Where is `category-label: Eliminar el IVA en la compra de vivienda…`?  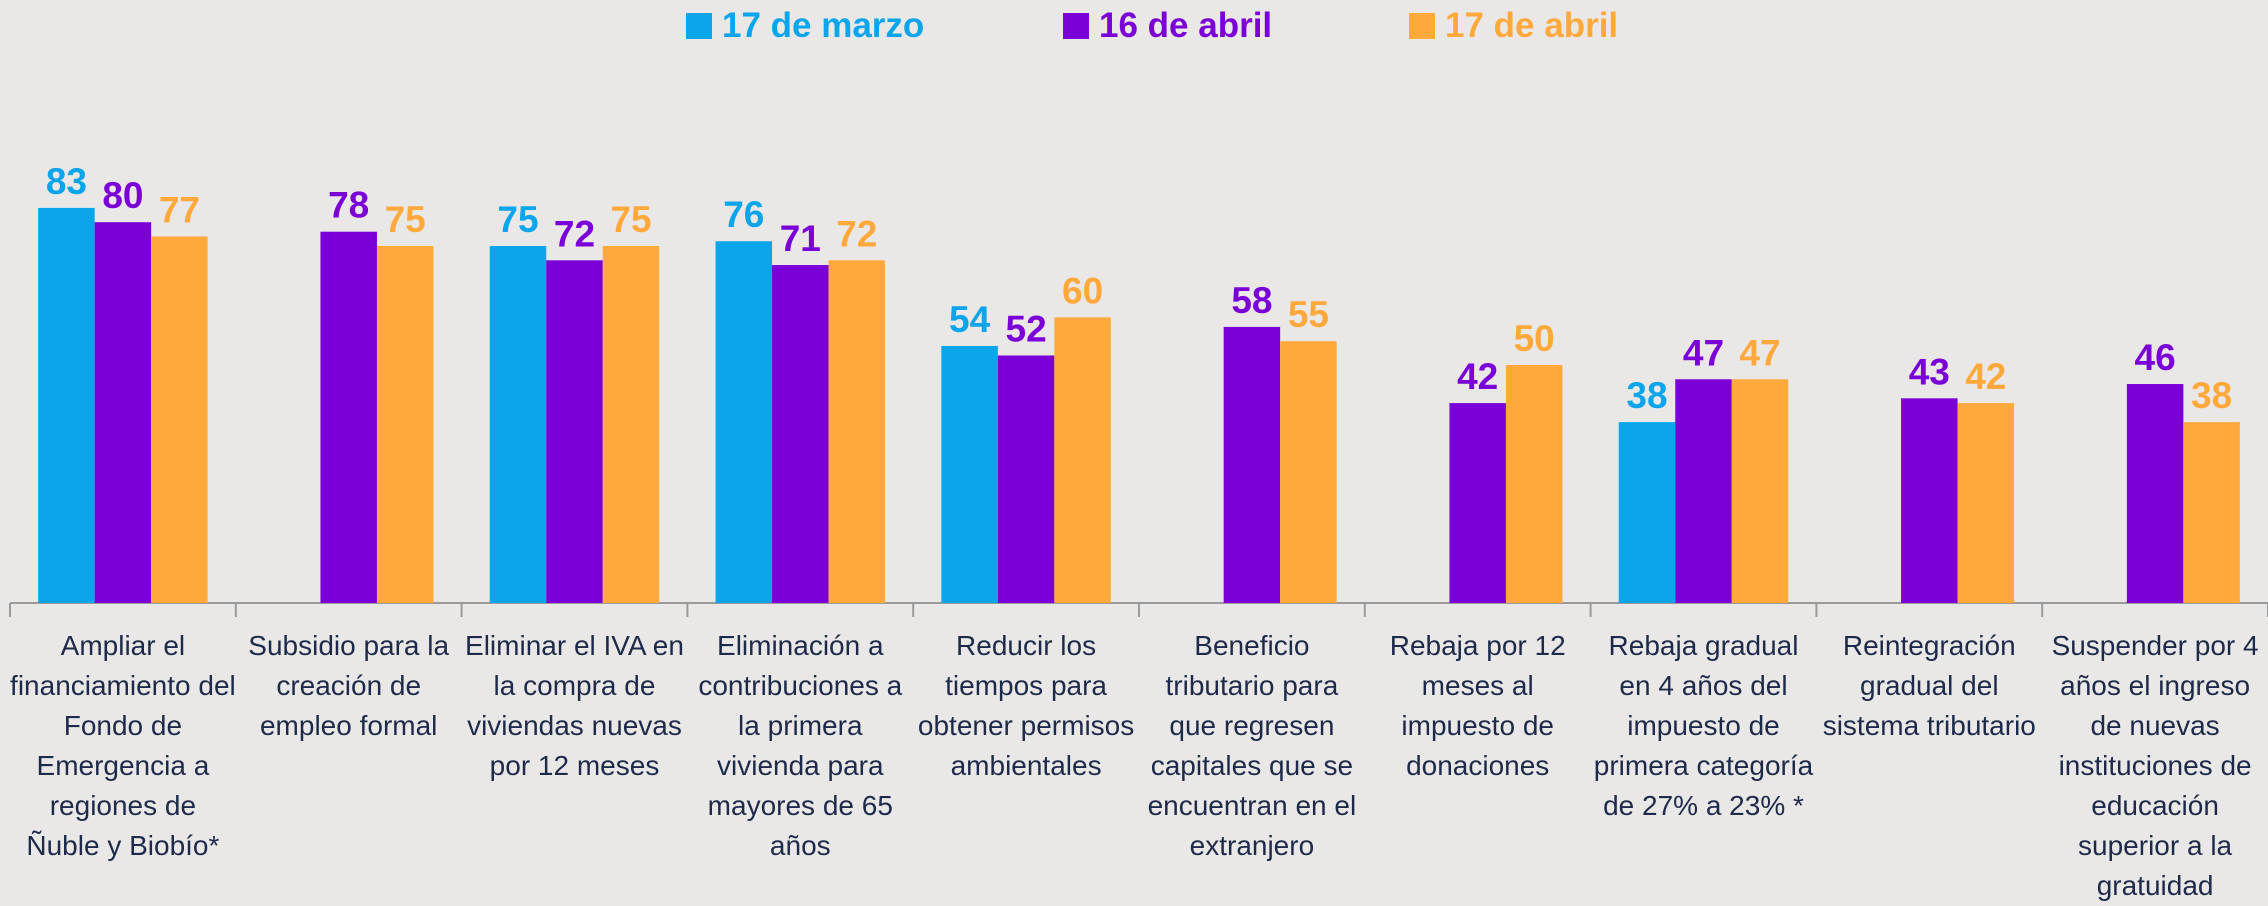
category-label: Eliminar el IVA en la compra de vivienda… is located at coordinates (574, 705).